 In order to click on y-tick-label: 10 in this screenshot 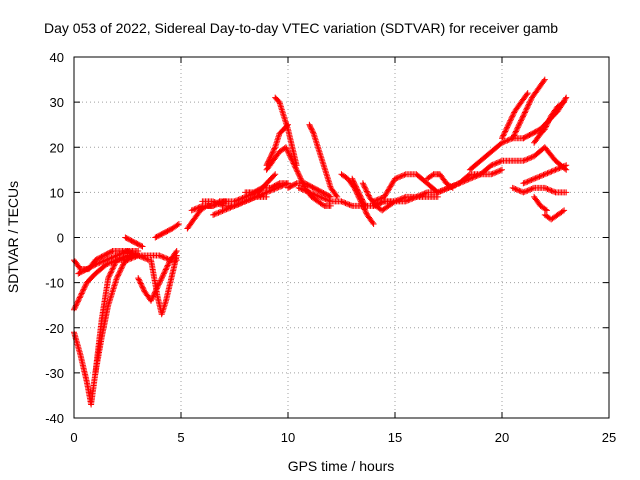, I will do `click(57, 192)`.